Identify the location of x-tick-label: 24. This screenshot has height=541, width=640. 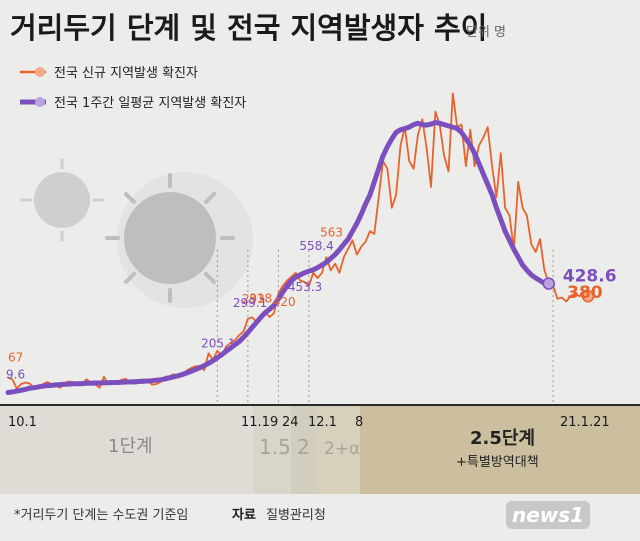
(290, 422).